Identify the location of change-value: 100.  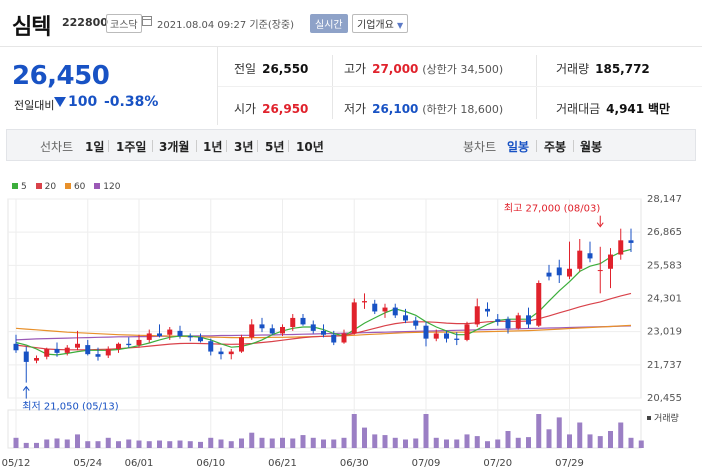
(75, 102).